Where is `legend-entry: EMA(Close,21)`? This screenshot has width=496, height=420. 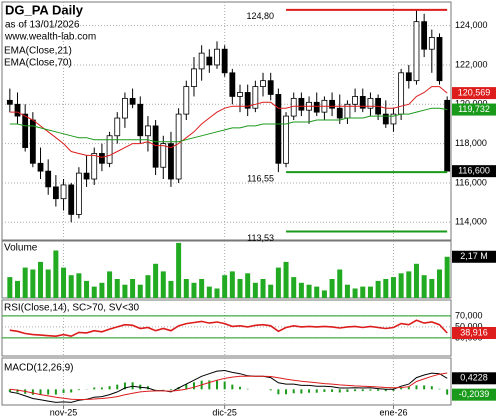
legend-entry: EMA(Close,21) is located at coordinates (38, 51).